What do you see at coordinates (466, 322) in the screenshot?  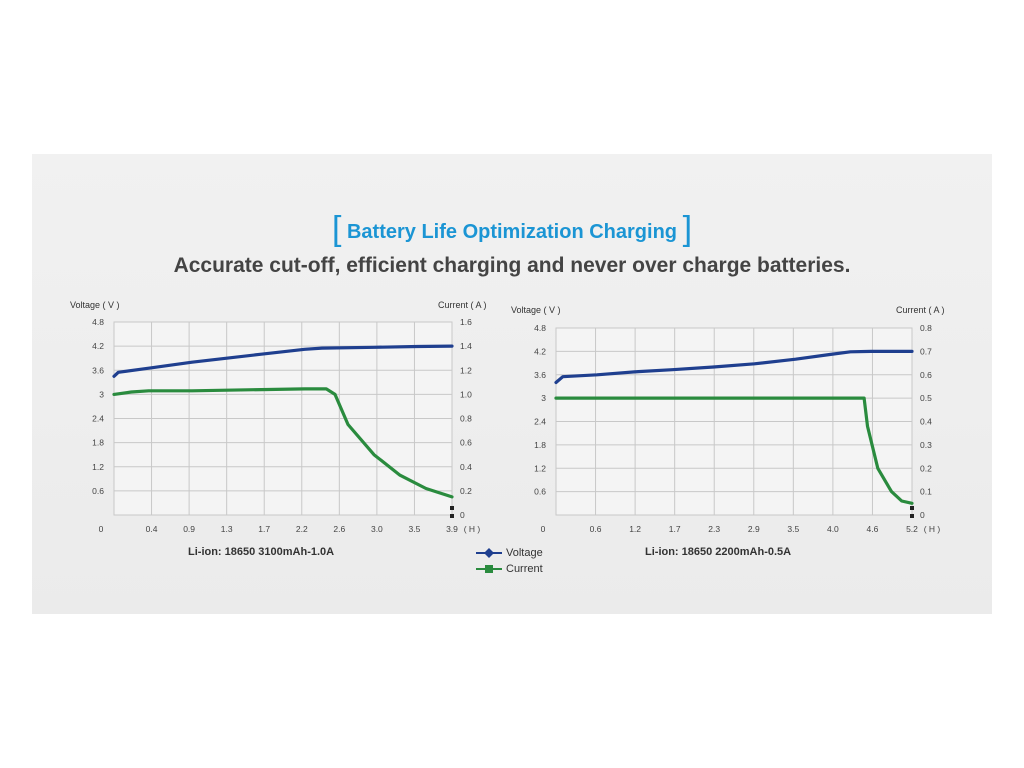 I see `y2-tick-label: 1.6` at bounding box center [466, 322].